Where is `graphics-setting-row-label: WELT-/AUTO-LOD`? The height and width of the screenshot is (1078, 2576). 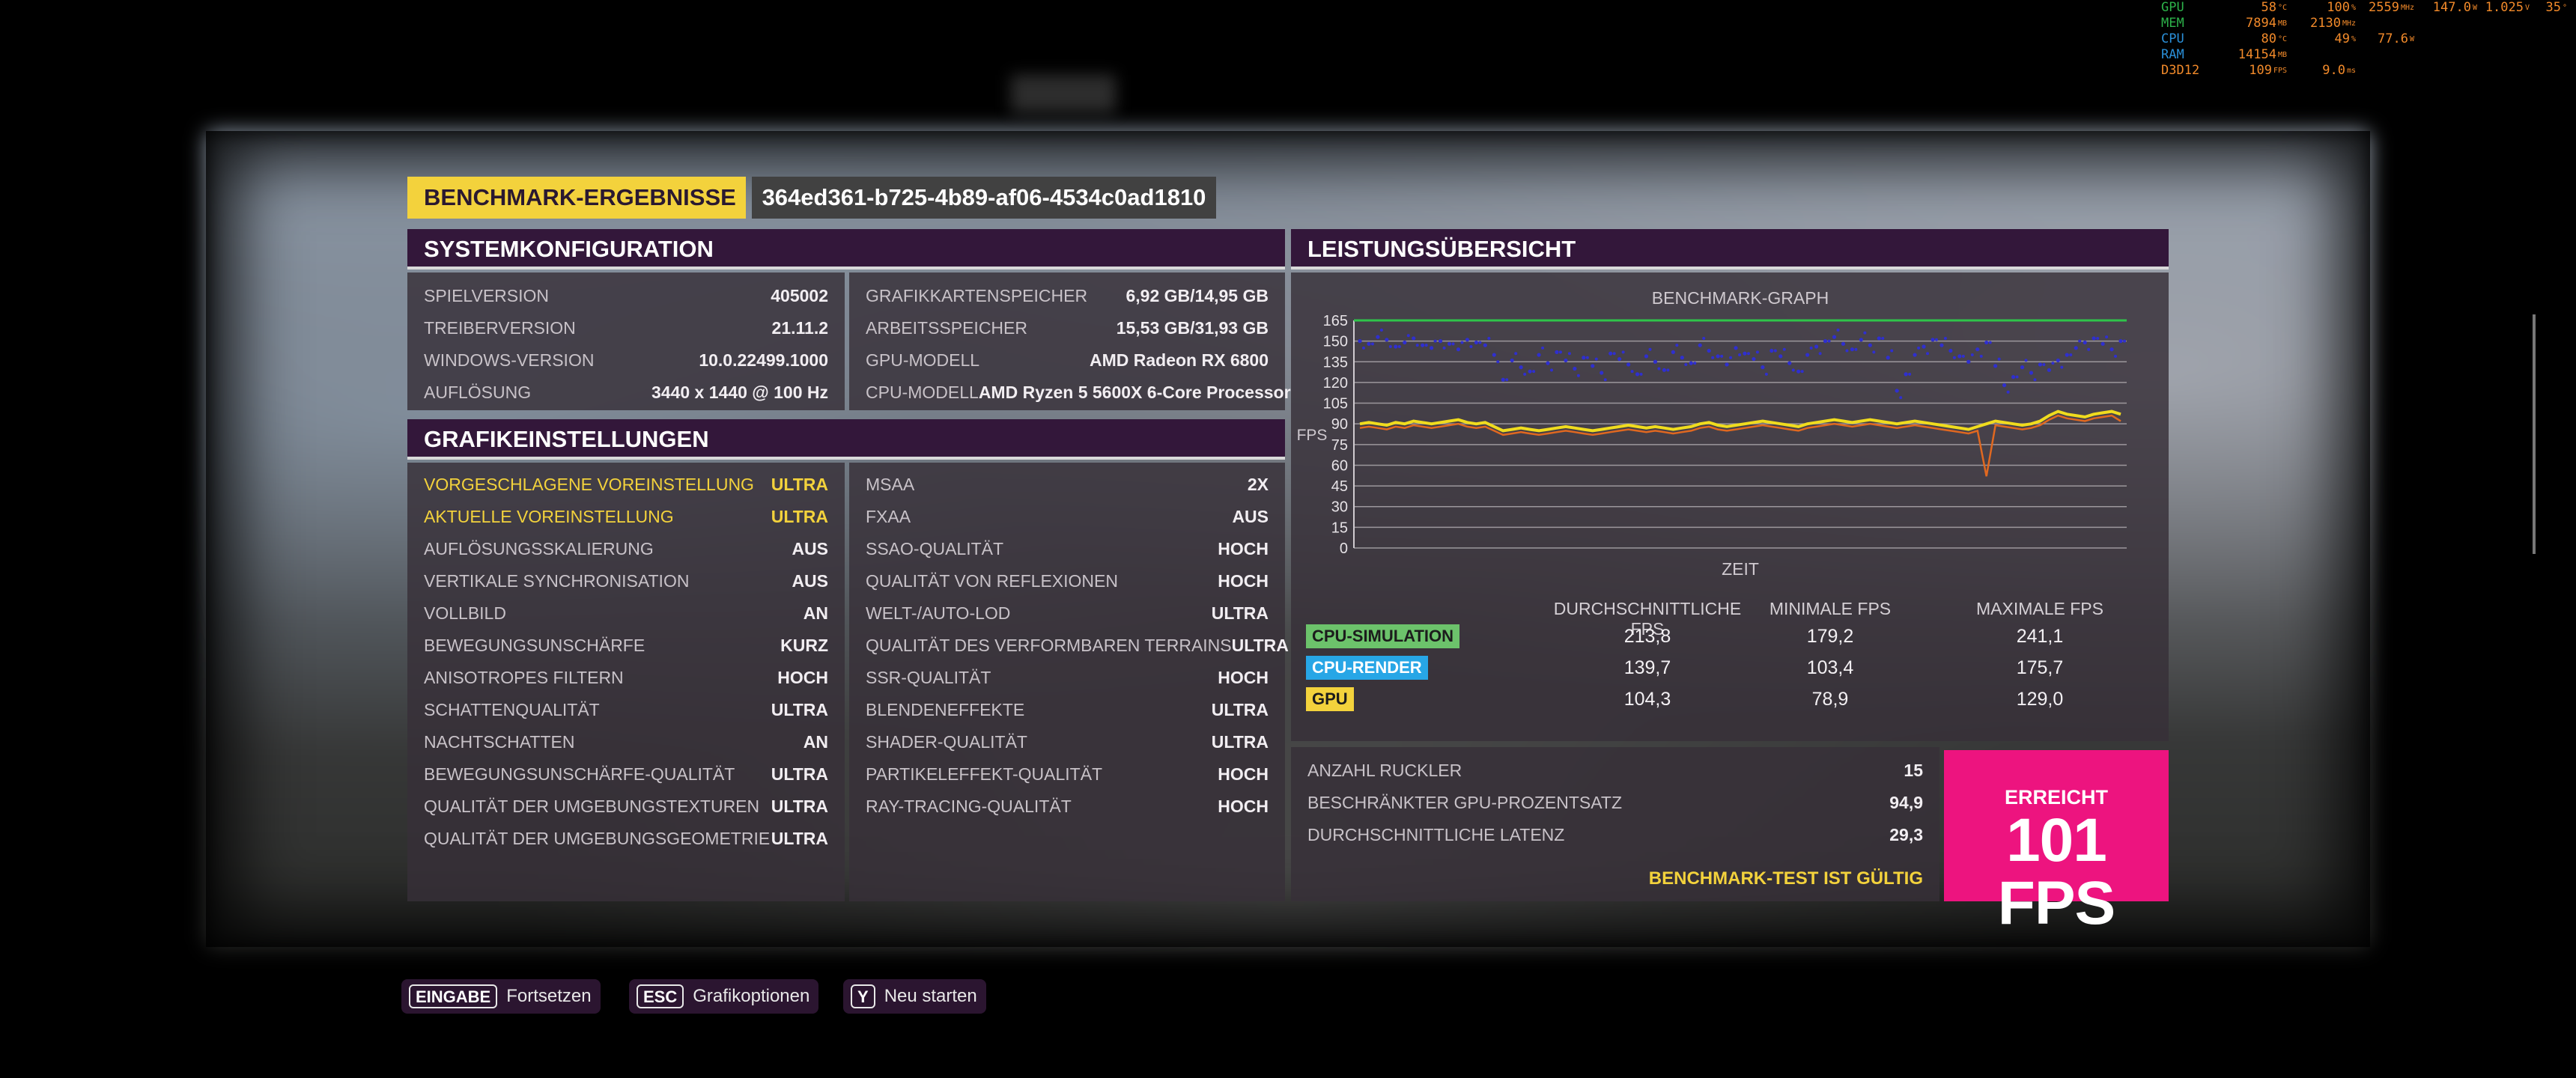 graphics-setting-row-label: WELT-/AUTO-LOD is located at coordinates (938, 613).